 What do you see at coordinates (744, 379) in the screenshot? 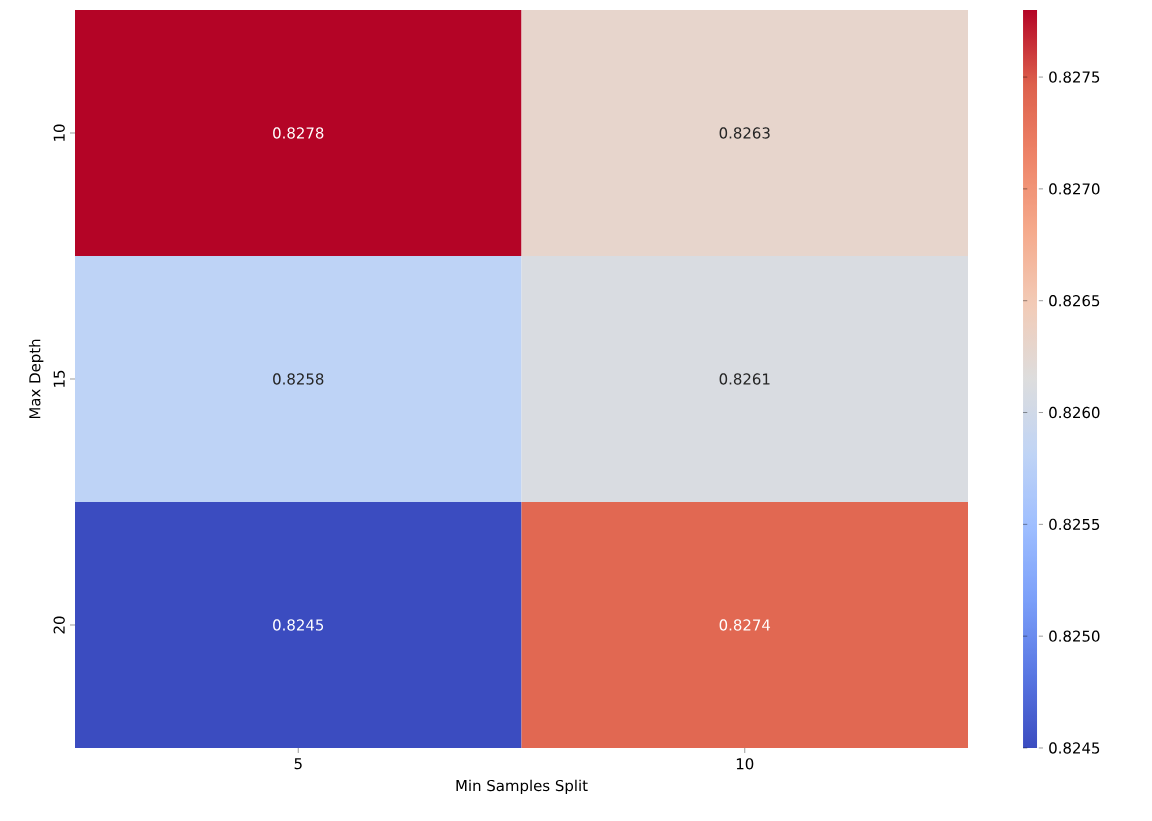
I see `data-label: 0.8261` at bounding box center [744, 379].